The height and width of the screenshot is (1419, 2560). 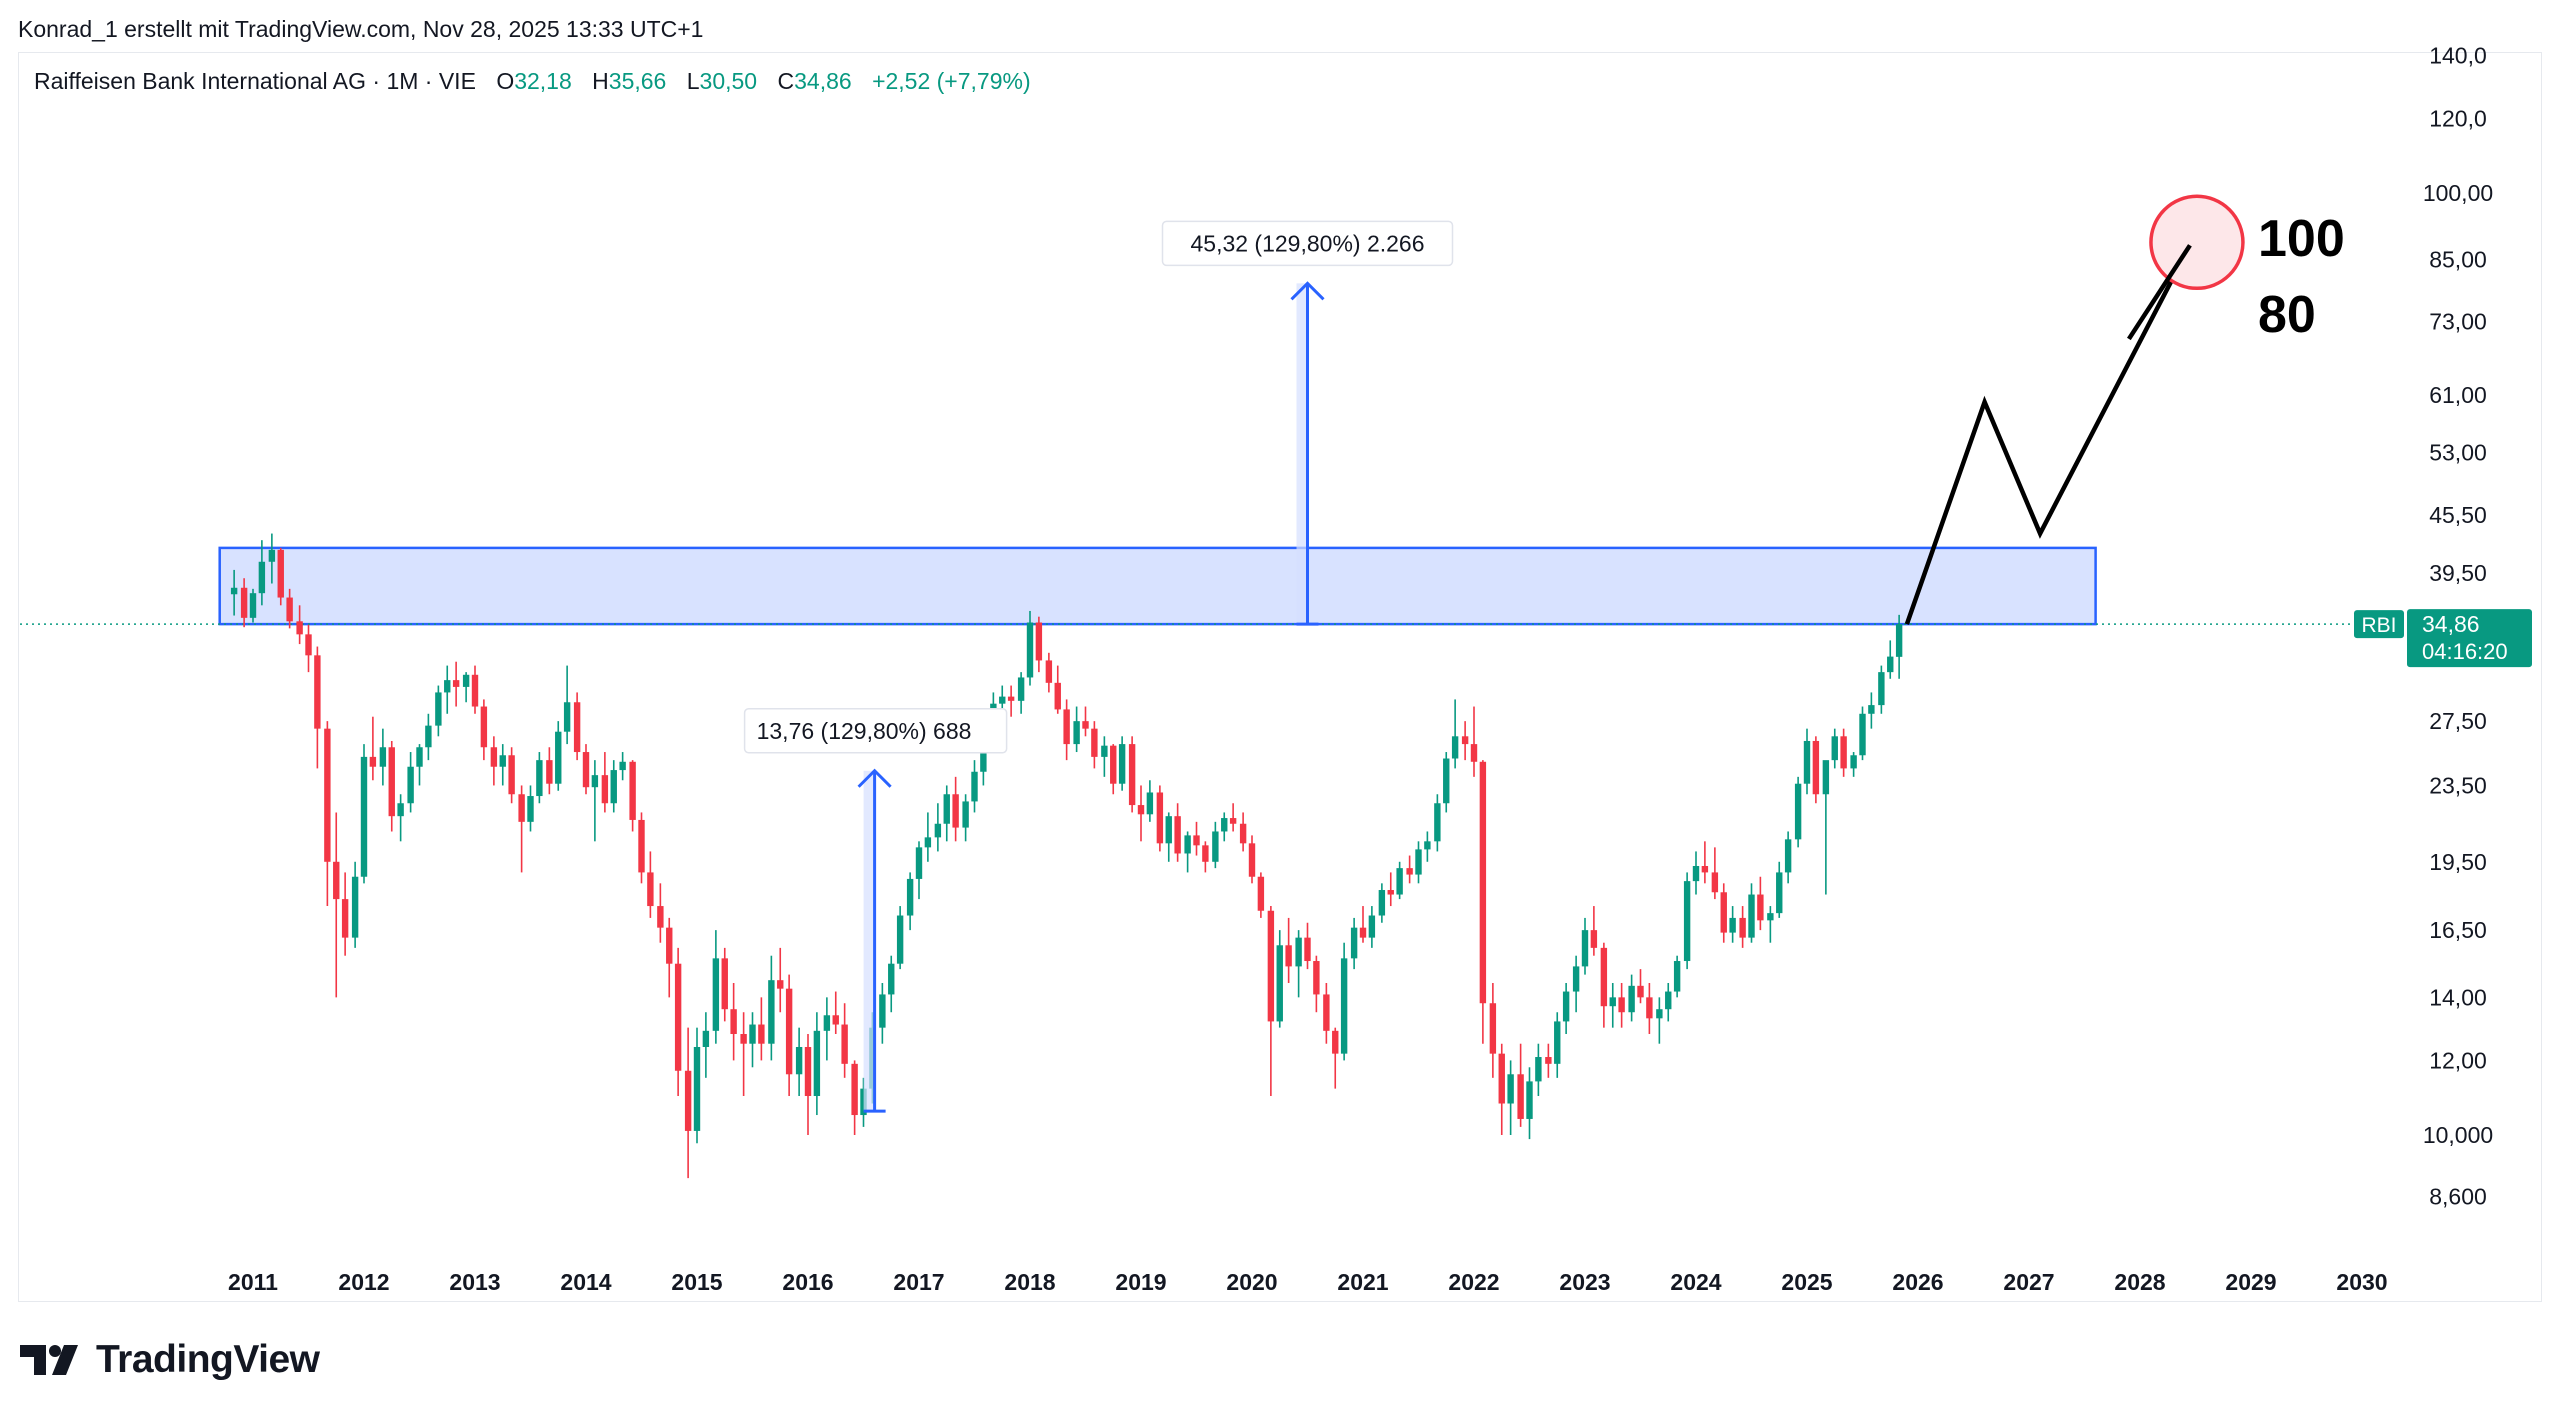 I want to click on y-tick-label: 10,000, so click(x=2458, y=1135).